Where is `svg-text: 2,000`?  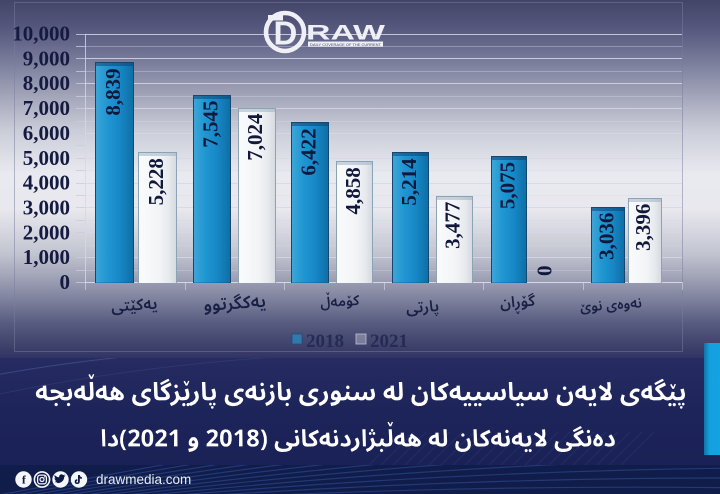 svg-text: 2,000 is located at coordinates (46, 232).